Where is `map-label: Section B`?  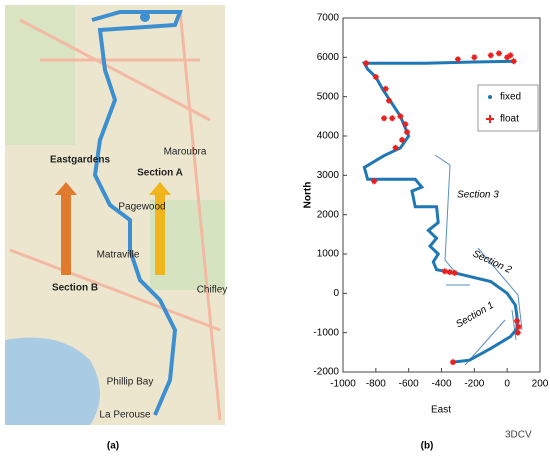
map-label: Section B is located at coordinates (75, 288).